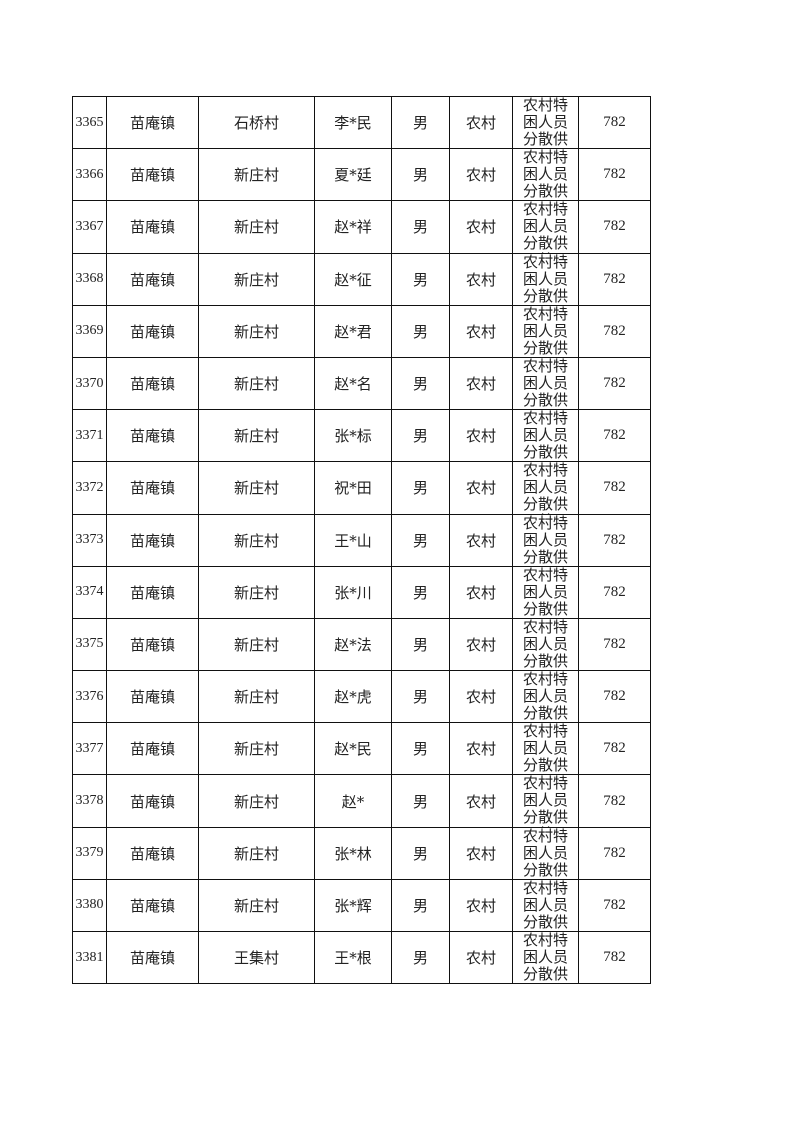  Describe the element at coordinates (89, 801) in the screenshot. I see `row-number-text: 3378` at that location.